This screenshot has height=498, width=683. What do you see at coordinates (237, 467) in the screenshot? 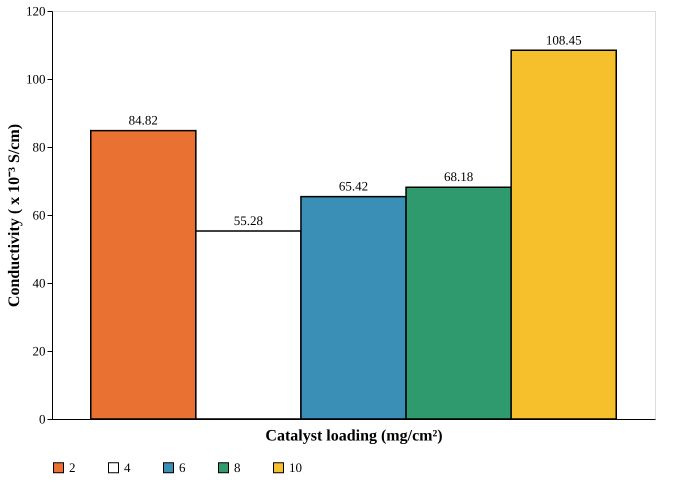
I see `legend-label: 8` at bounding box center [237, 467].